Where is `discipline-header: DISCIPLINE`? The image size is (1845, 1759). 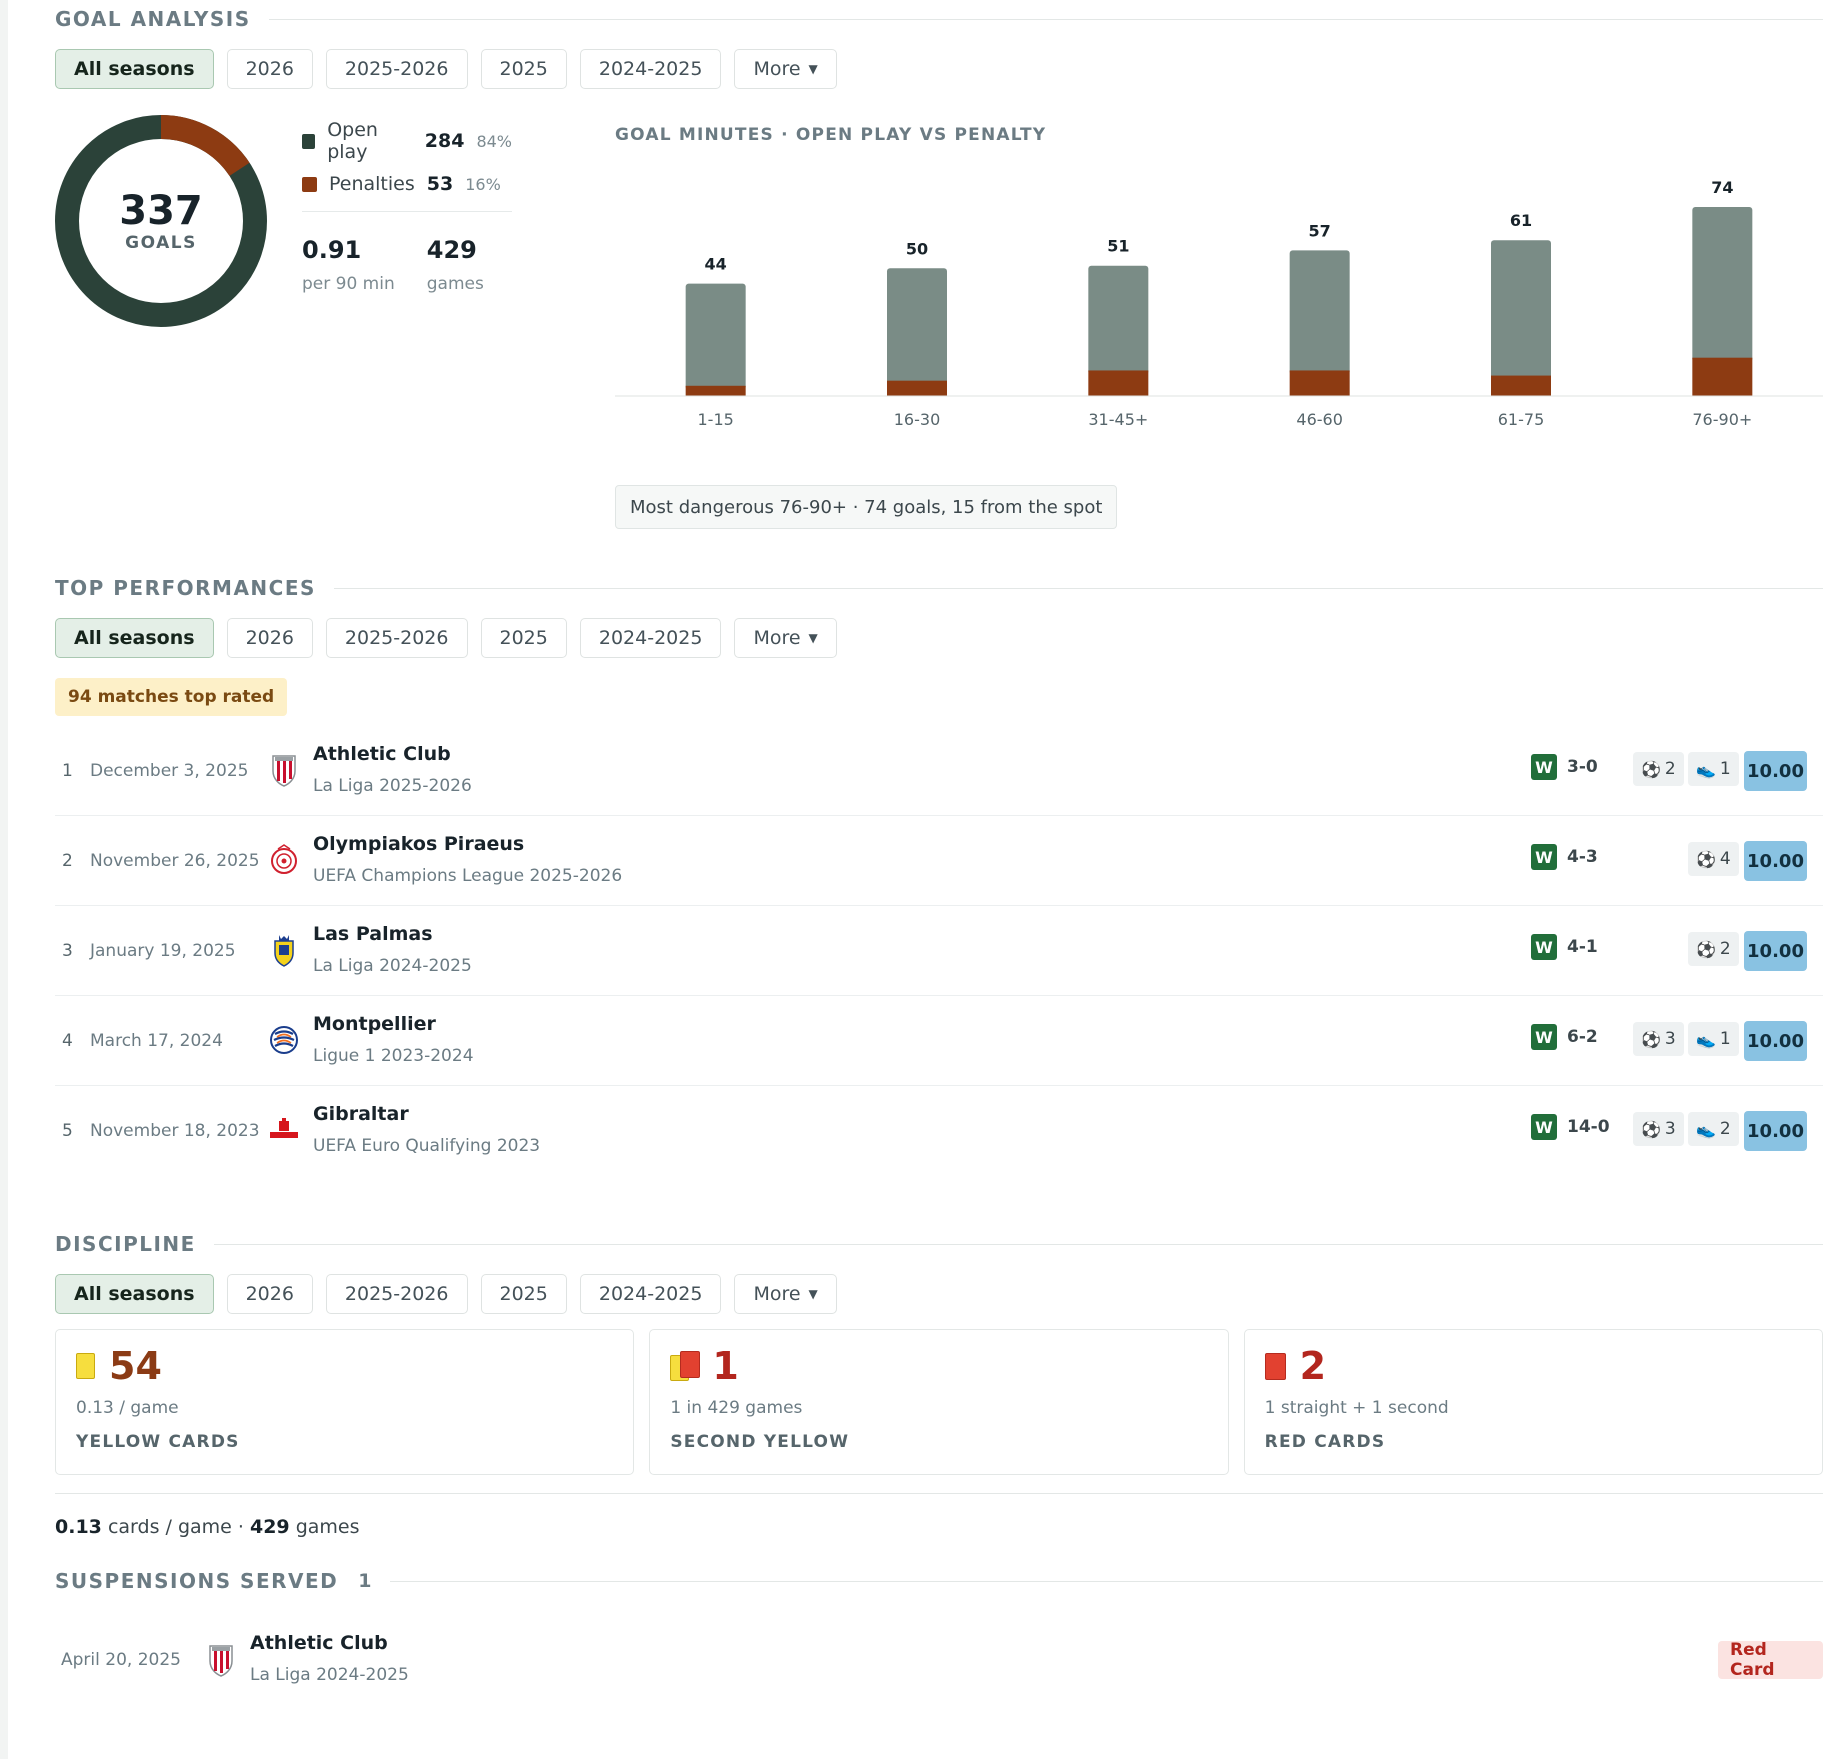
discipline-header: DISCIPLINE is located at coordinates (939, 1244).